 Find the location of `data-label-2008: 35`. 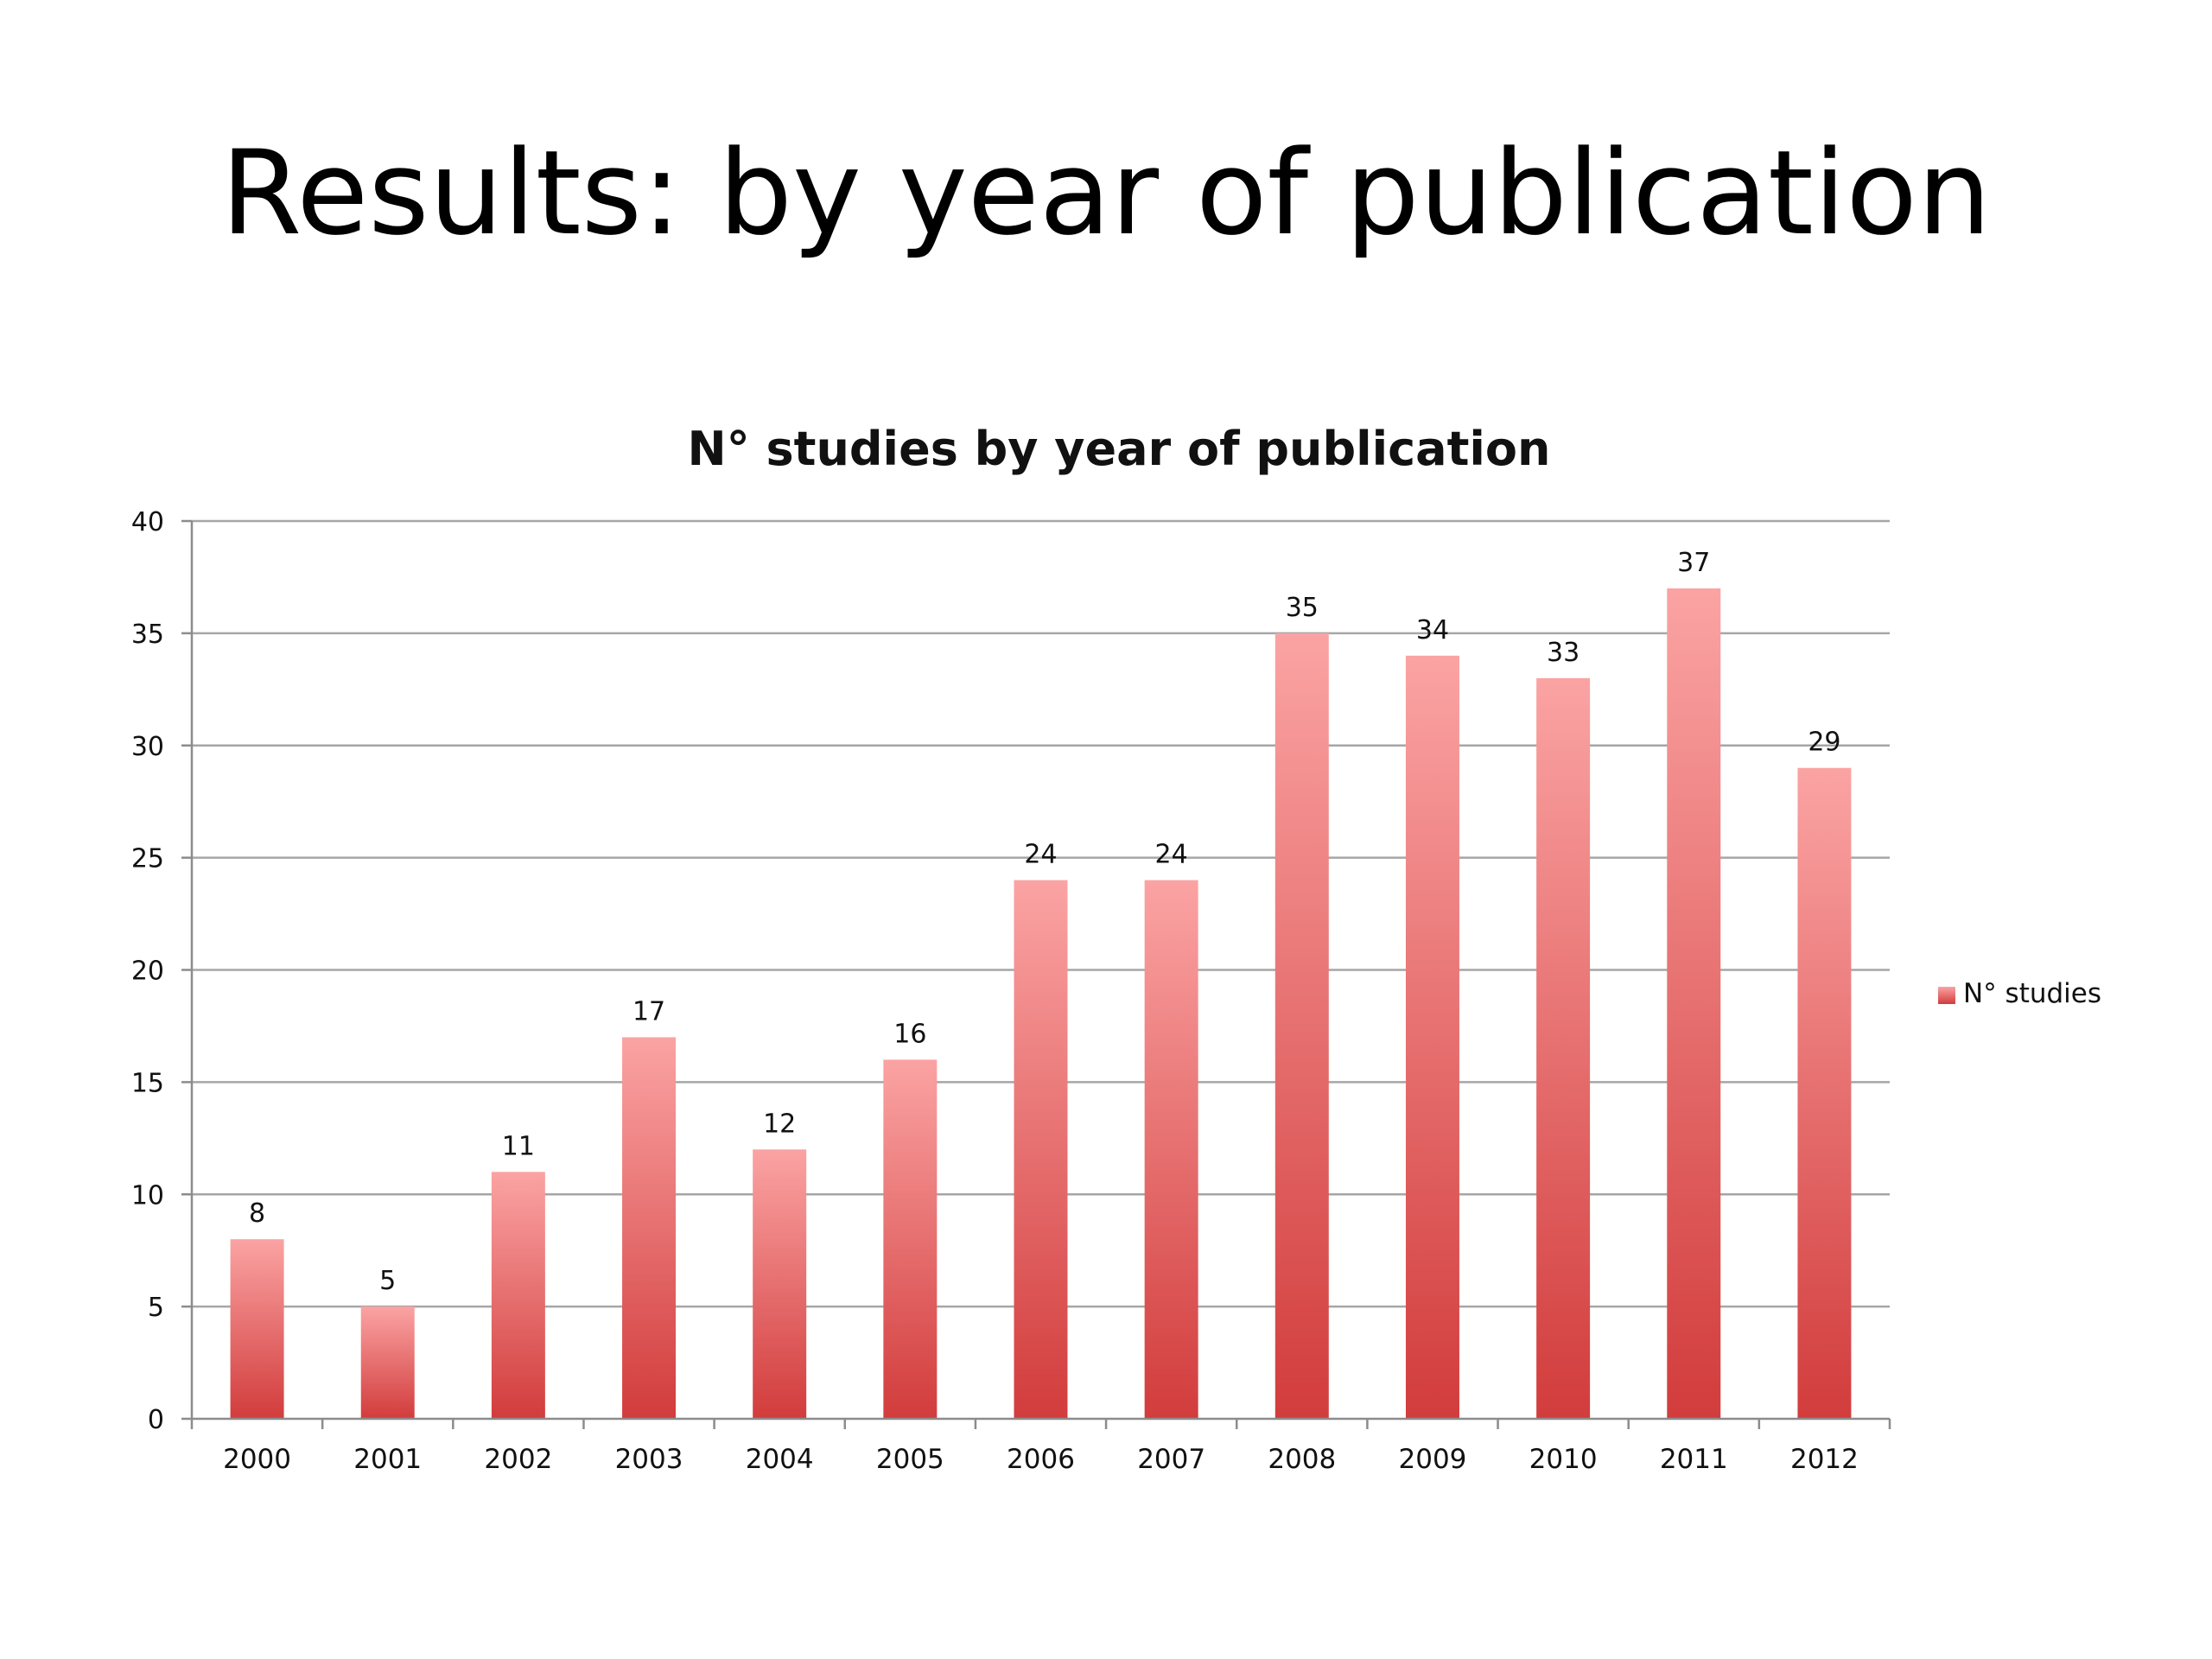

data-label-2008: 35 is located at coordinates (1302, 608).